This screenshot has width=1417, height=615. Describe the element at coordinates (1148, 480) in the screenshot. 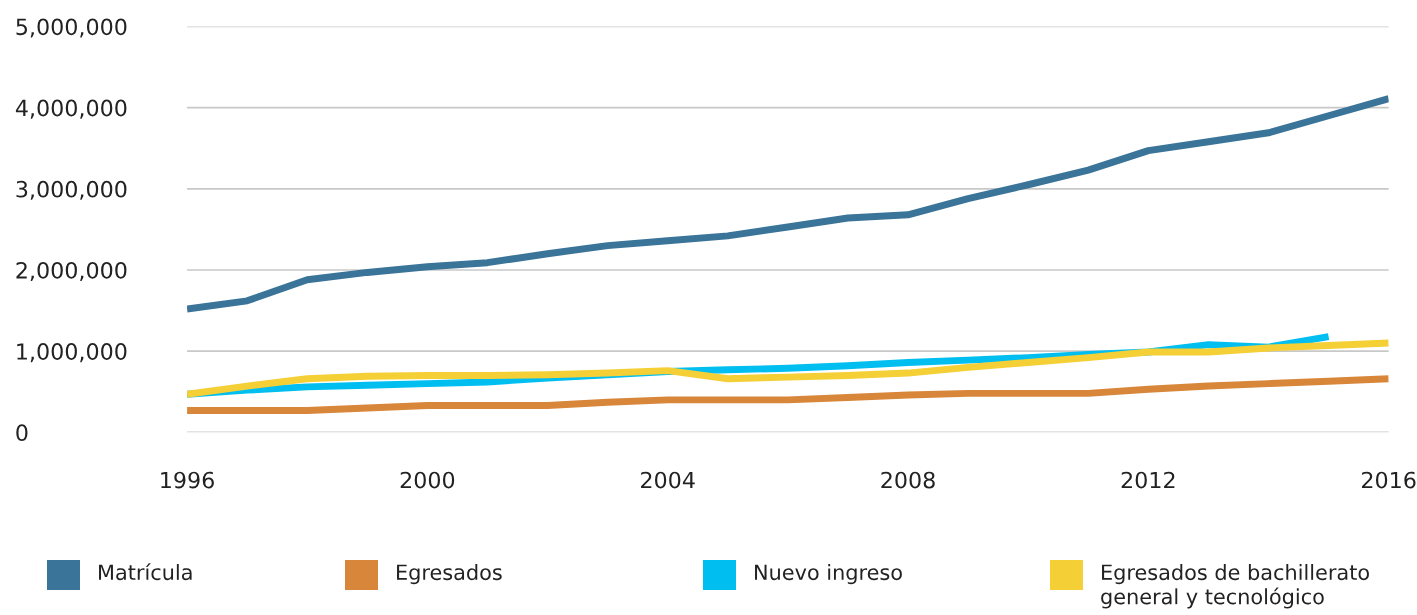

I see `x-tick-label: 2012` at that location.